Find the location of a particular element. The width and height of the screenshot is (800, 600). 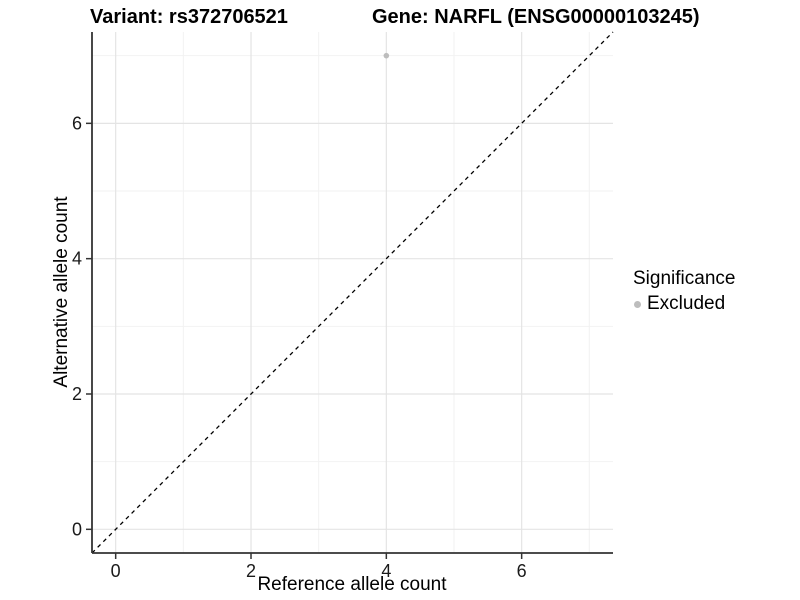

plot-title-variant: Variant: rs372706521 is located at coordinates (189, 17).